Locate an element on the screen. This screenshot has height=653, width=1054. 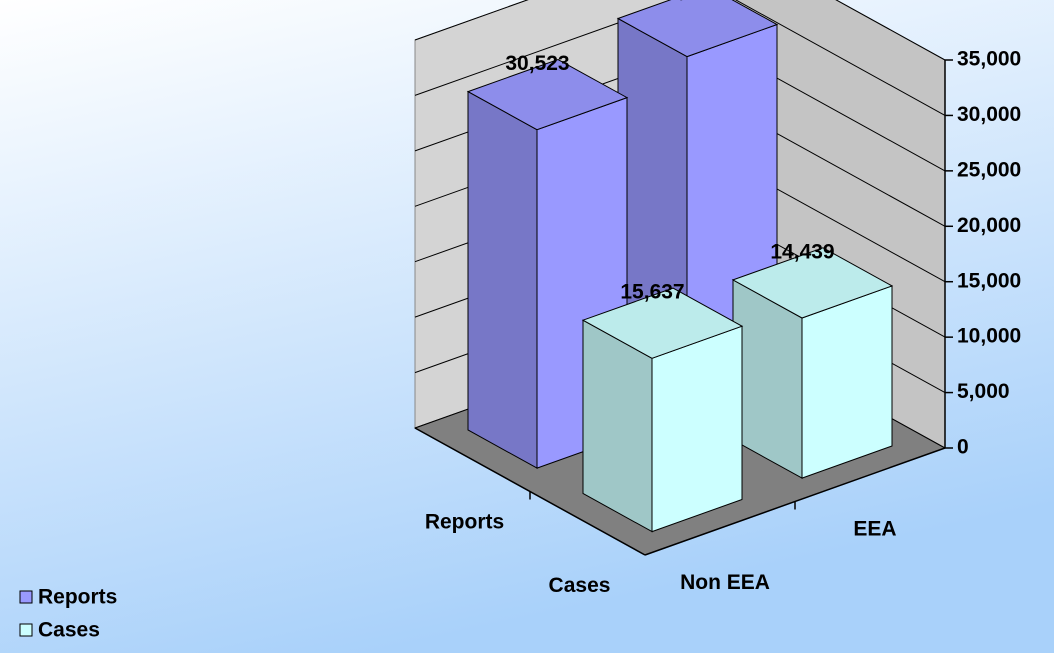
y-tick-label: 20,000 is located at coordinates (989, 225).